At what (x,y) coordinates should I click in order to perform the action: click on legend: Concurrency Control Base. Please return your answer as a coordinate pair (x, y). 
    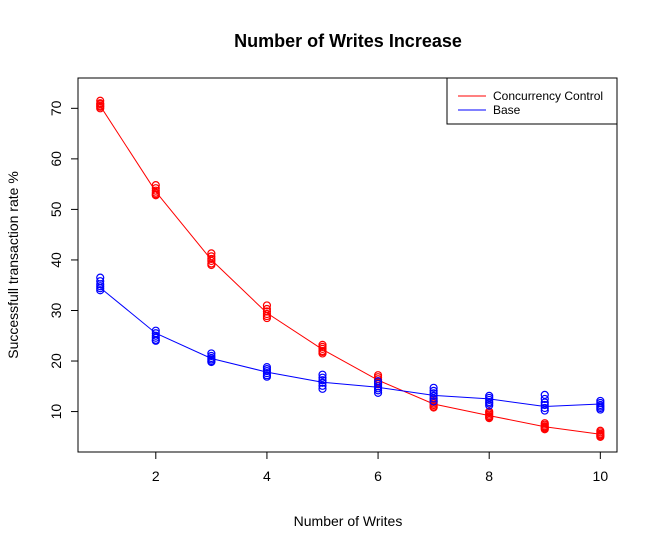
    Looking at the image, I should click on (532, 101).